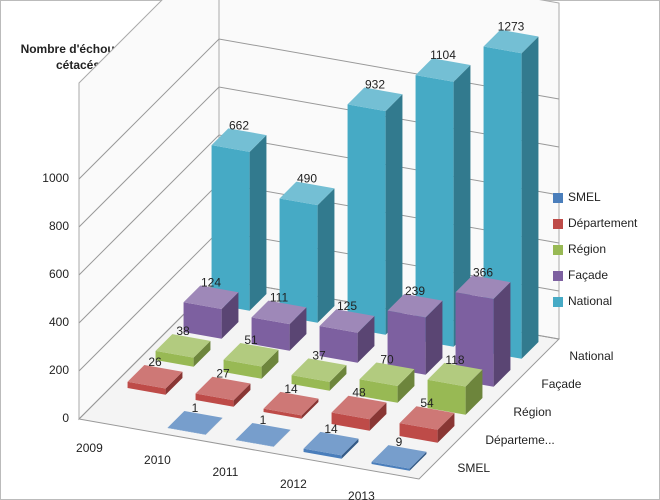  I want to click on x-tick-label: 2013, so click(361, 494).